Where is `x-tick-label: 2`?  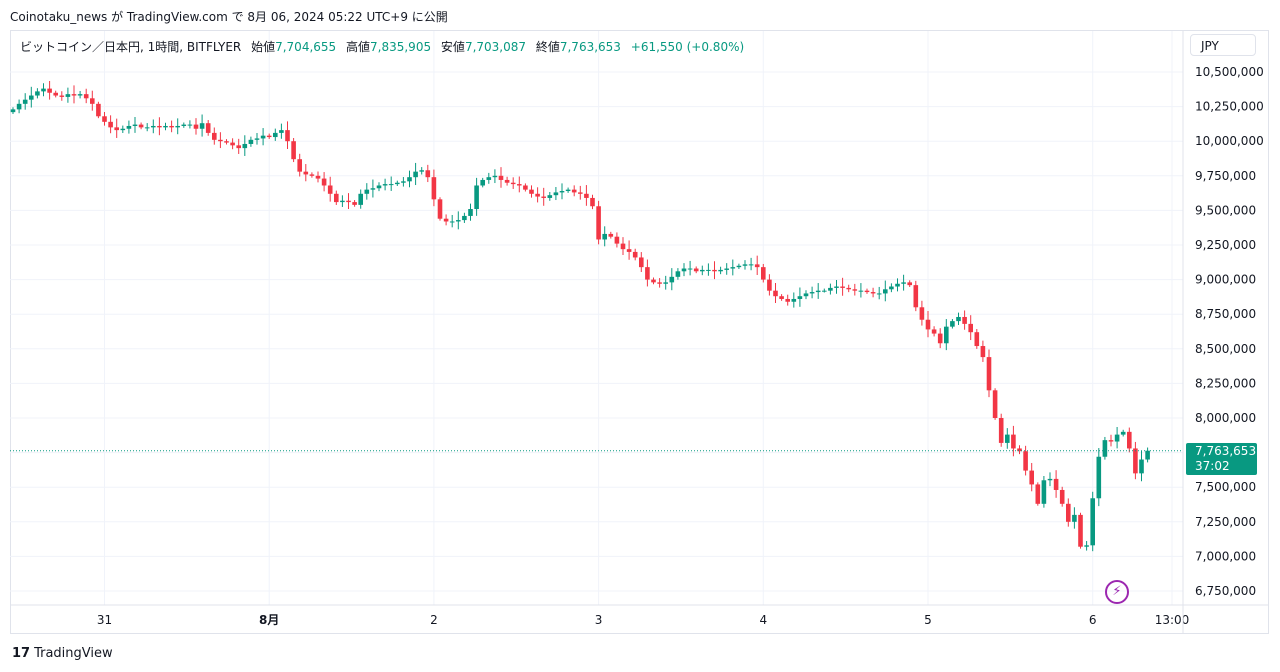
x-tick-label: 2 is located at coordinates (434, 620).